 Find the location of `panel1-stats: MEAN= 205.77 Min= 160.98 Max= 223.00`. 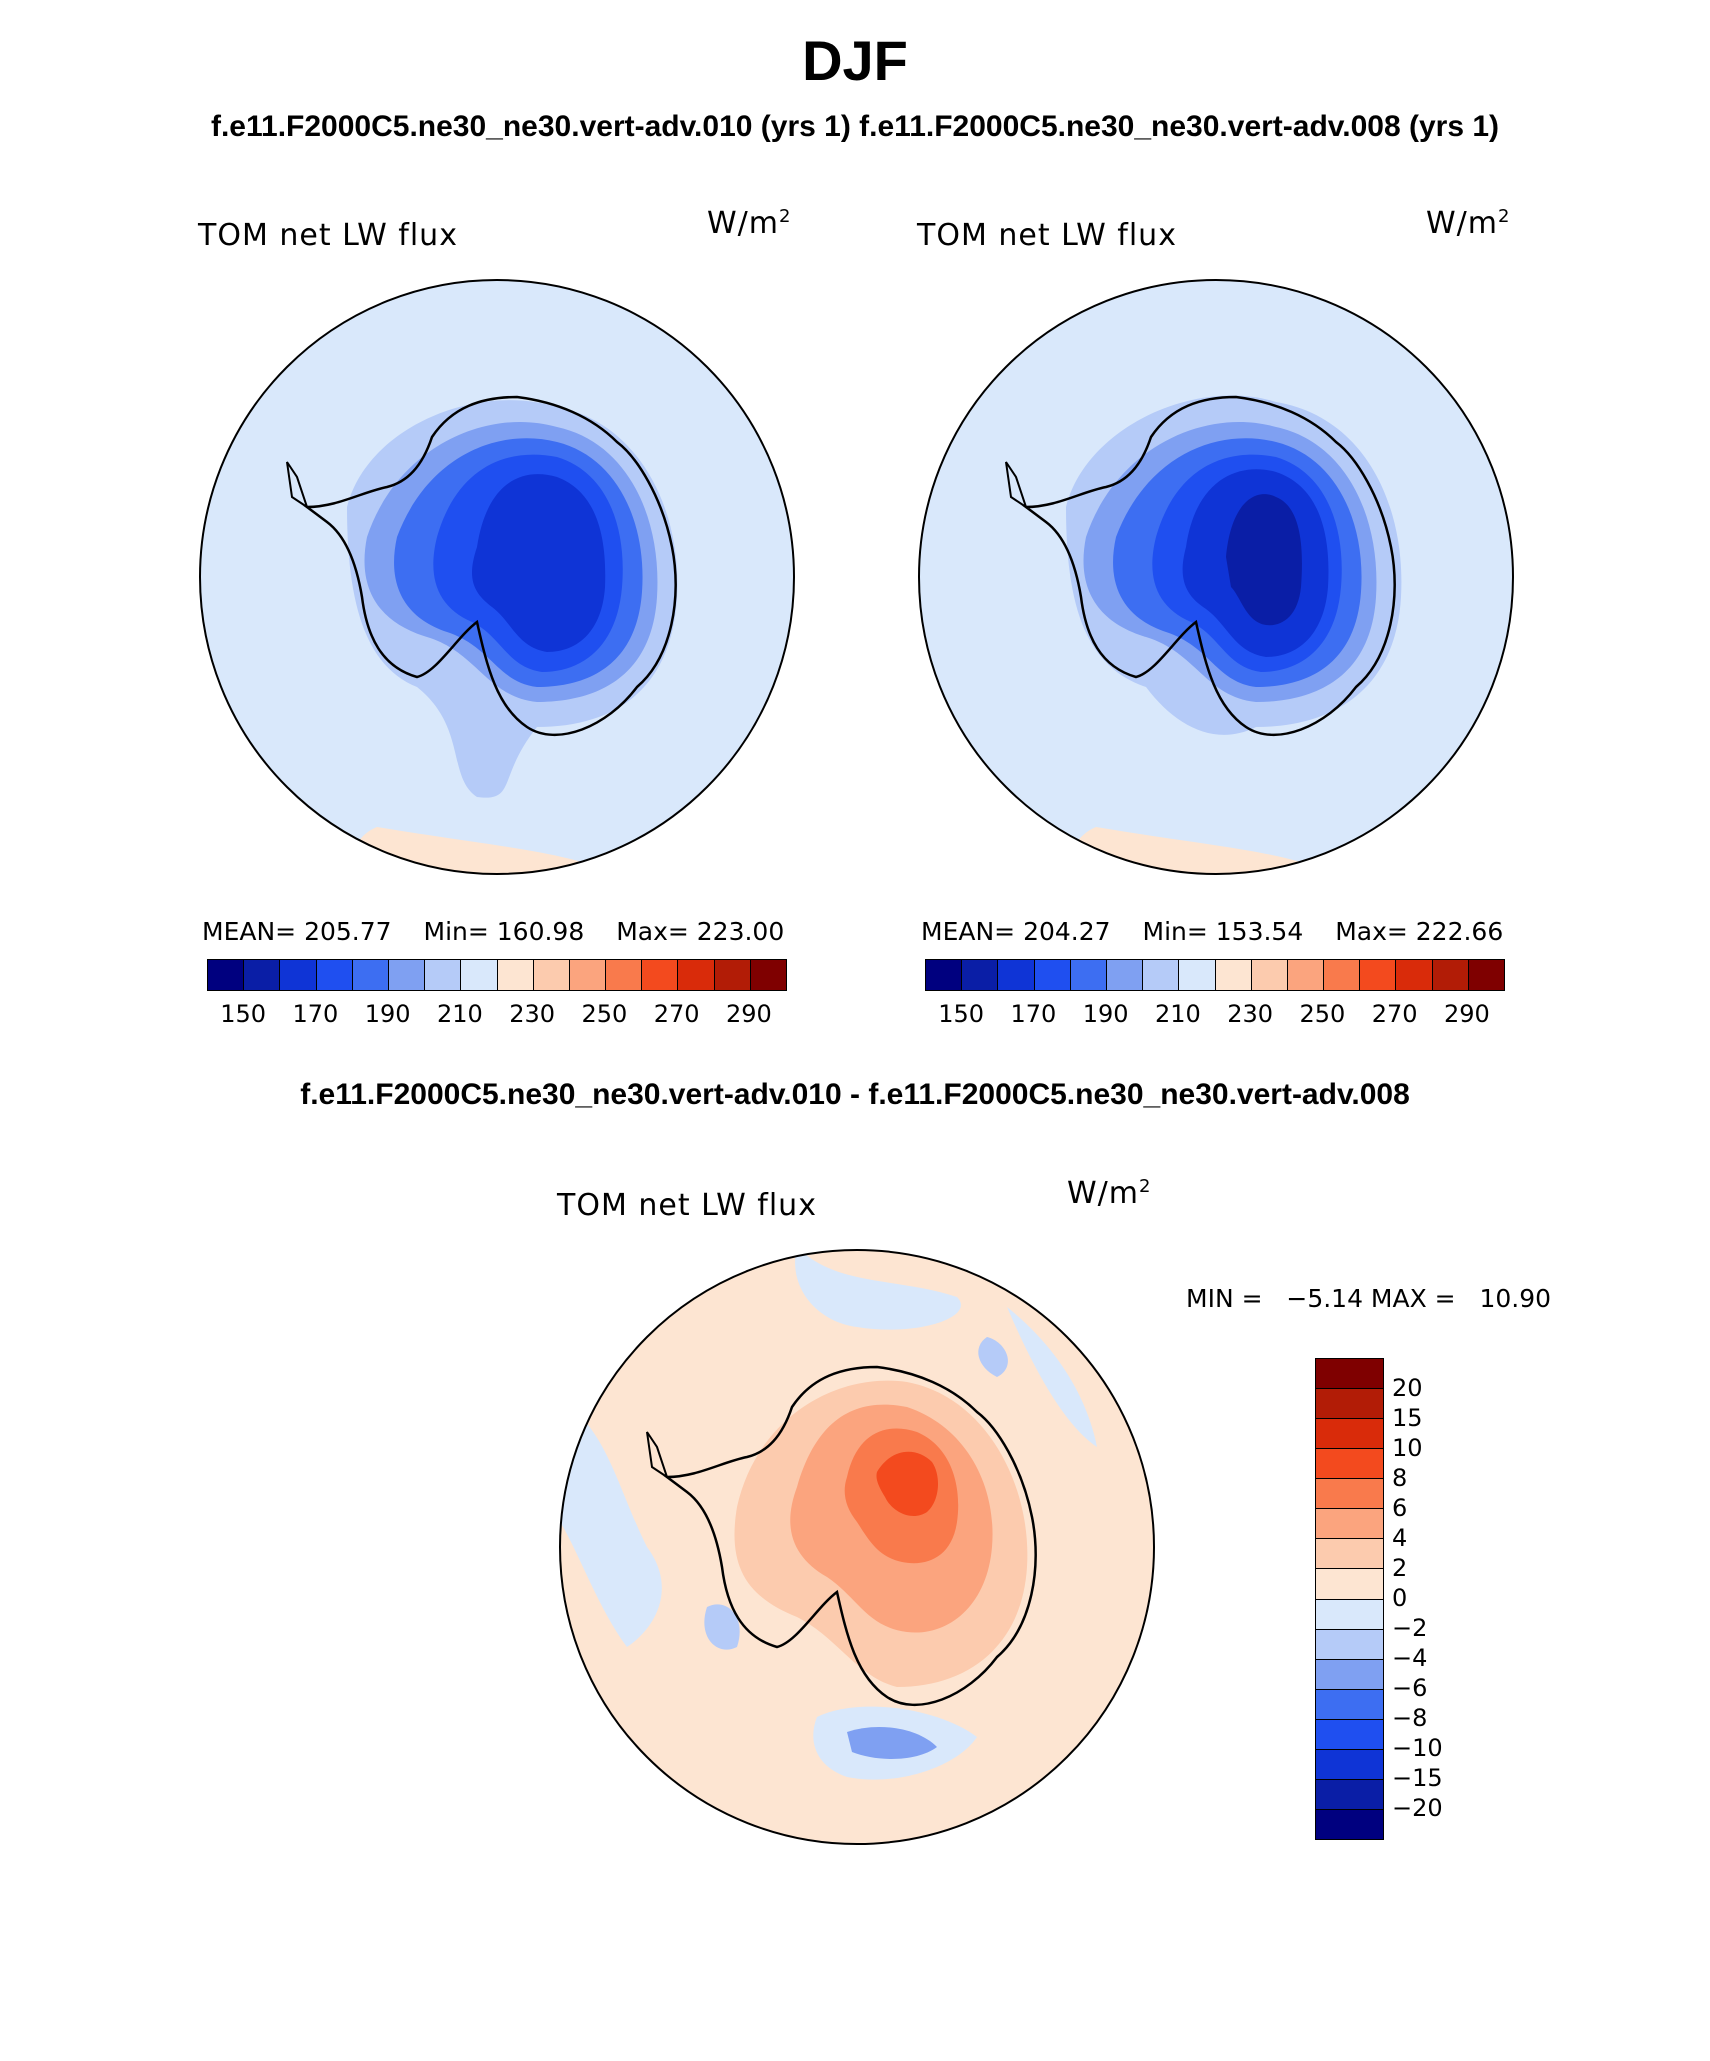

panel1-stats: MEAN= 205.77 Min= 160.98 Max= 223.00 is located at coordinates (505, 931).